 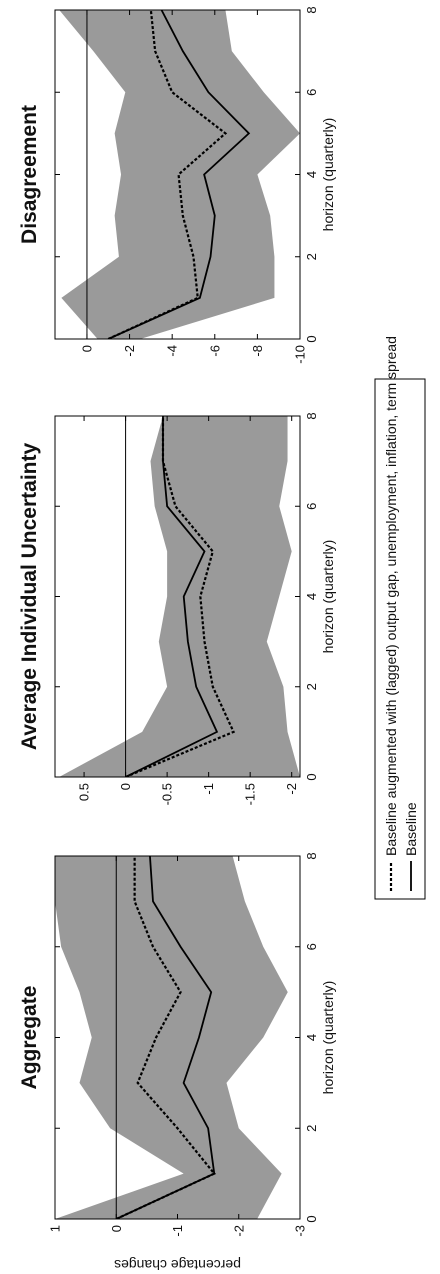 I want to click on y-tick-label: -8, so click(x=257, y=351).